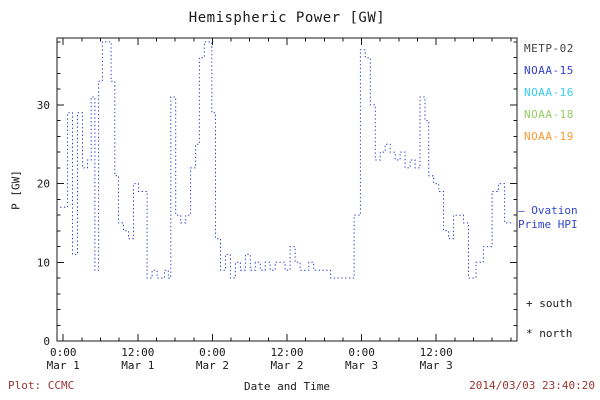  What do you see at coordinates (549, 303) in the screenshot?
I see `legend-marker-south: + south` at bounding box center [549, 303].